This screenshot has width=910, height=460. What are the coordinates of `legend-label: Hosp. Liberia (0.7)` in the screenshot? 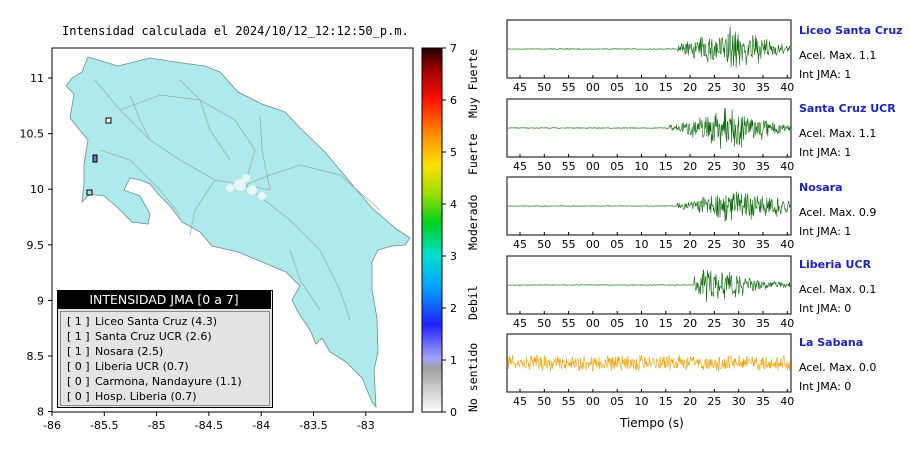 It's located at (146, 396).